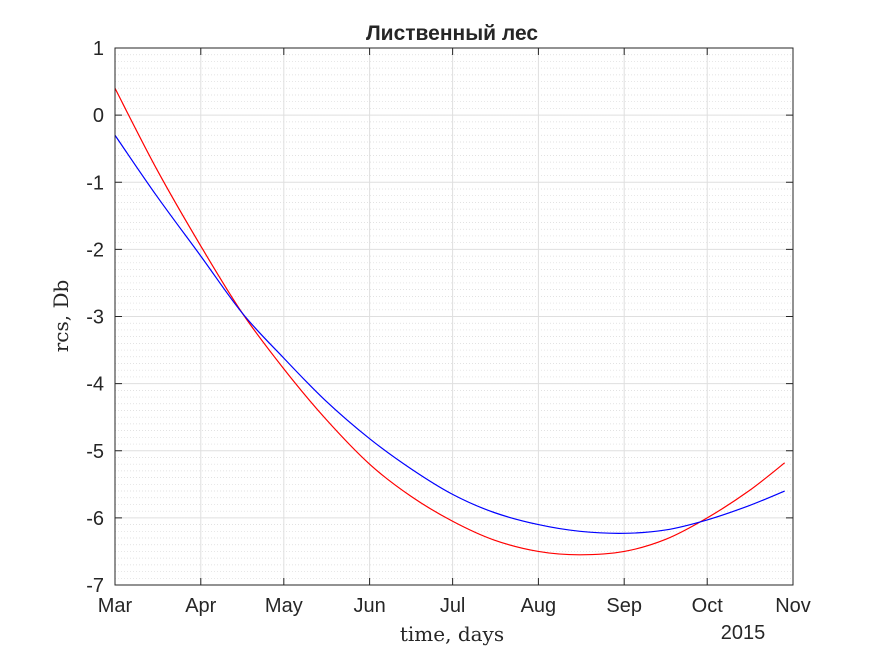 The width and height of the screenshot is (875, 661). What do you see at coordinates (98, 49) in the screenshot?
I see `y-tick-label: 1` at bounding box center [98, 49].